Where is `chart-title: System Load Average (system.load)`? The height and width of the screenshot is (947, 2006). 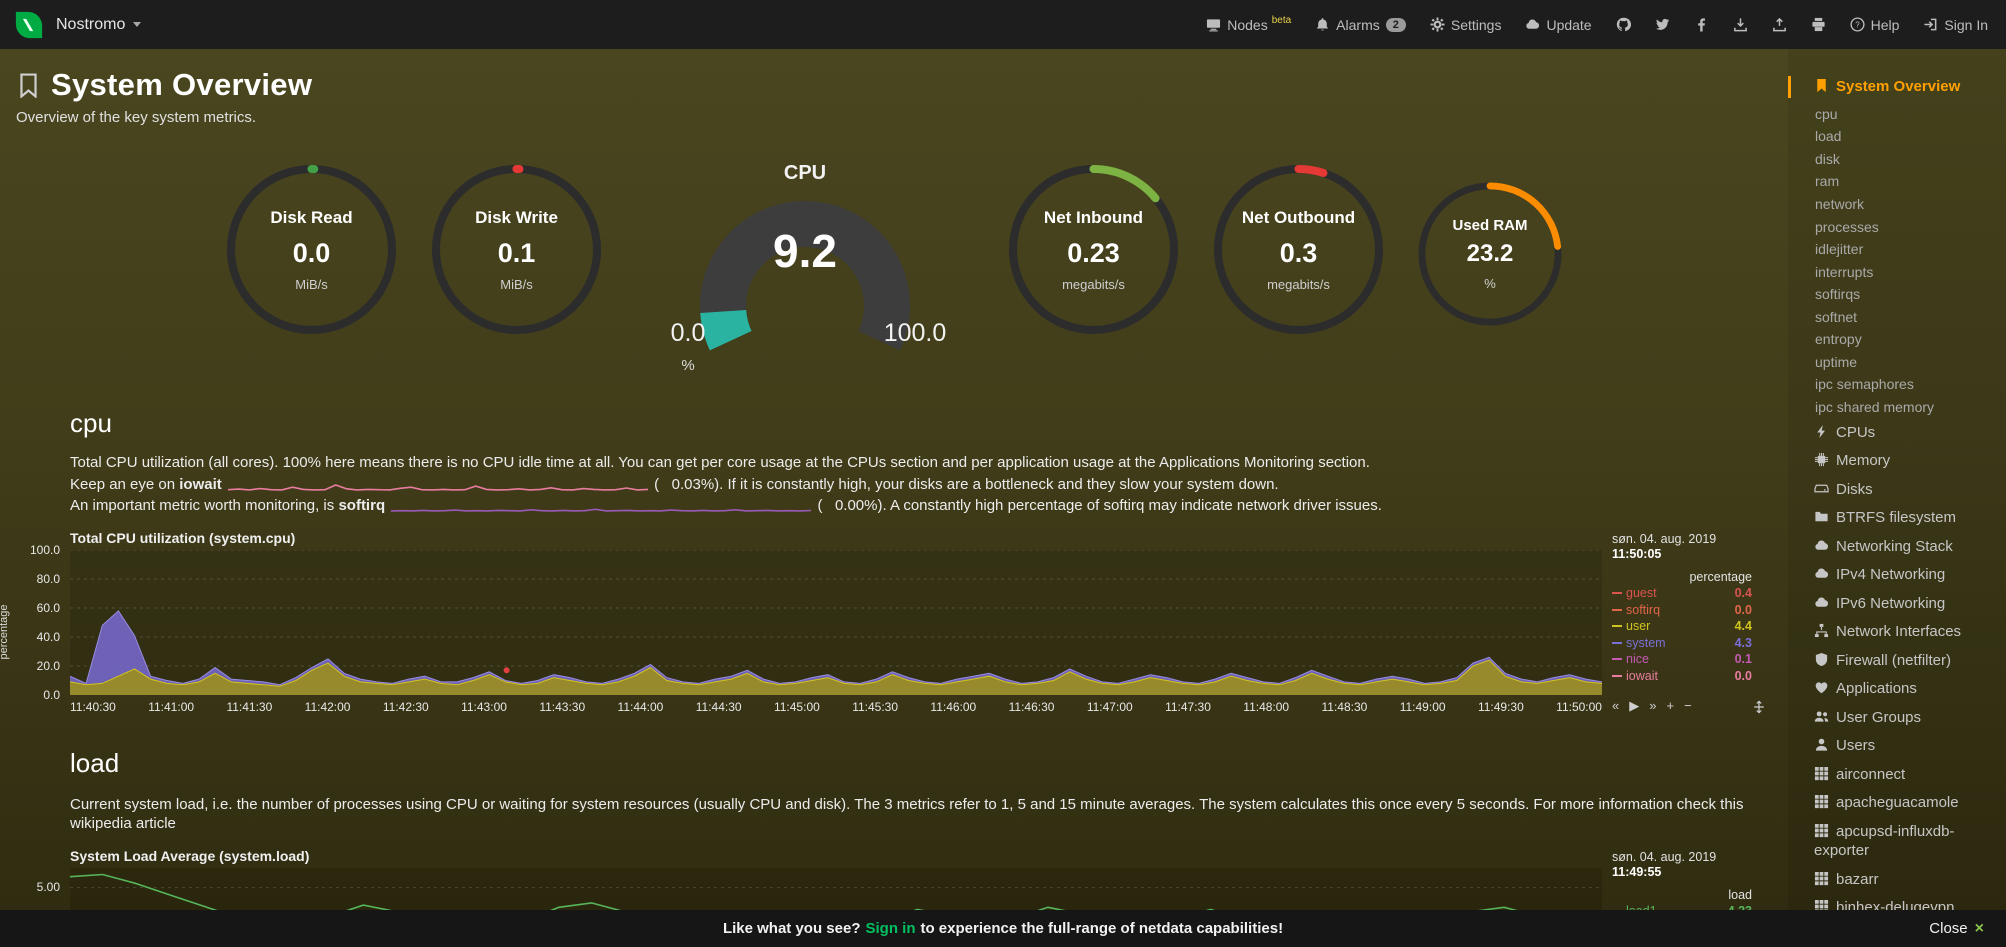 chart-title: System Load Average (system.load) is located at coordinates (190, 855).